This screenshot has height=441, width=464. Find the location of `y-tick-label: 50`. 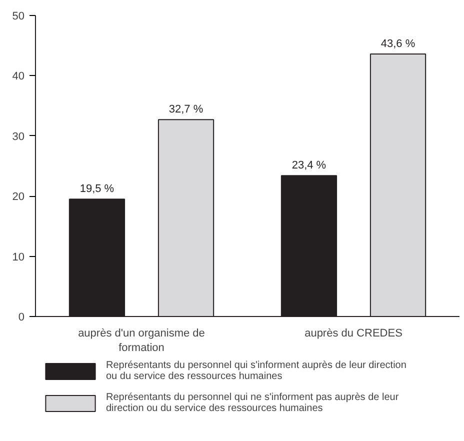

y-tick-label: 50 is located at coordinates (18, 16).